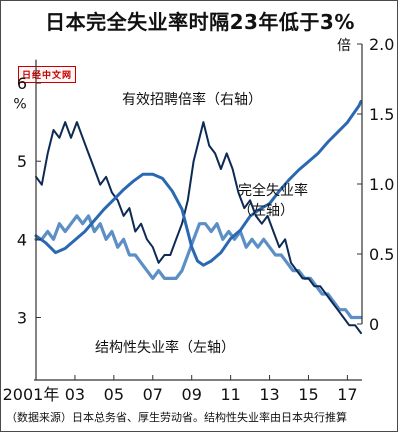  I want to click on x-tick-label: 15, so click(308, 394).